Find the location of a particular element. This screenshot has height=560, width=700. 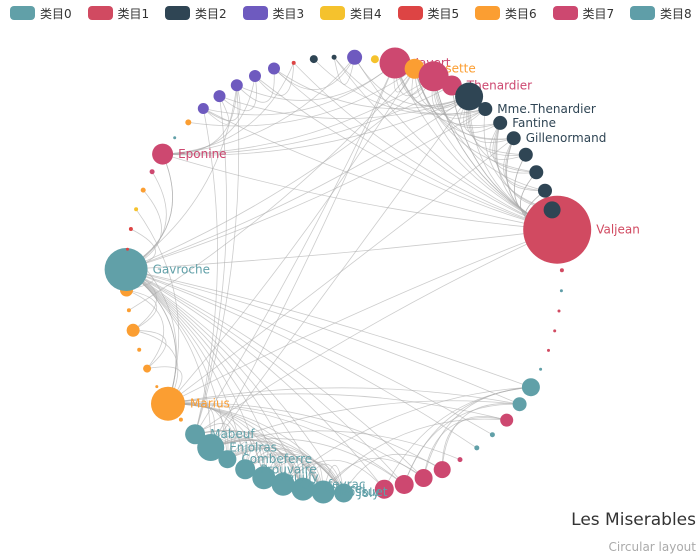

legend-label: 类目3 is located at coordinates (288, 13).